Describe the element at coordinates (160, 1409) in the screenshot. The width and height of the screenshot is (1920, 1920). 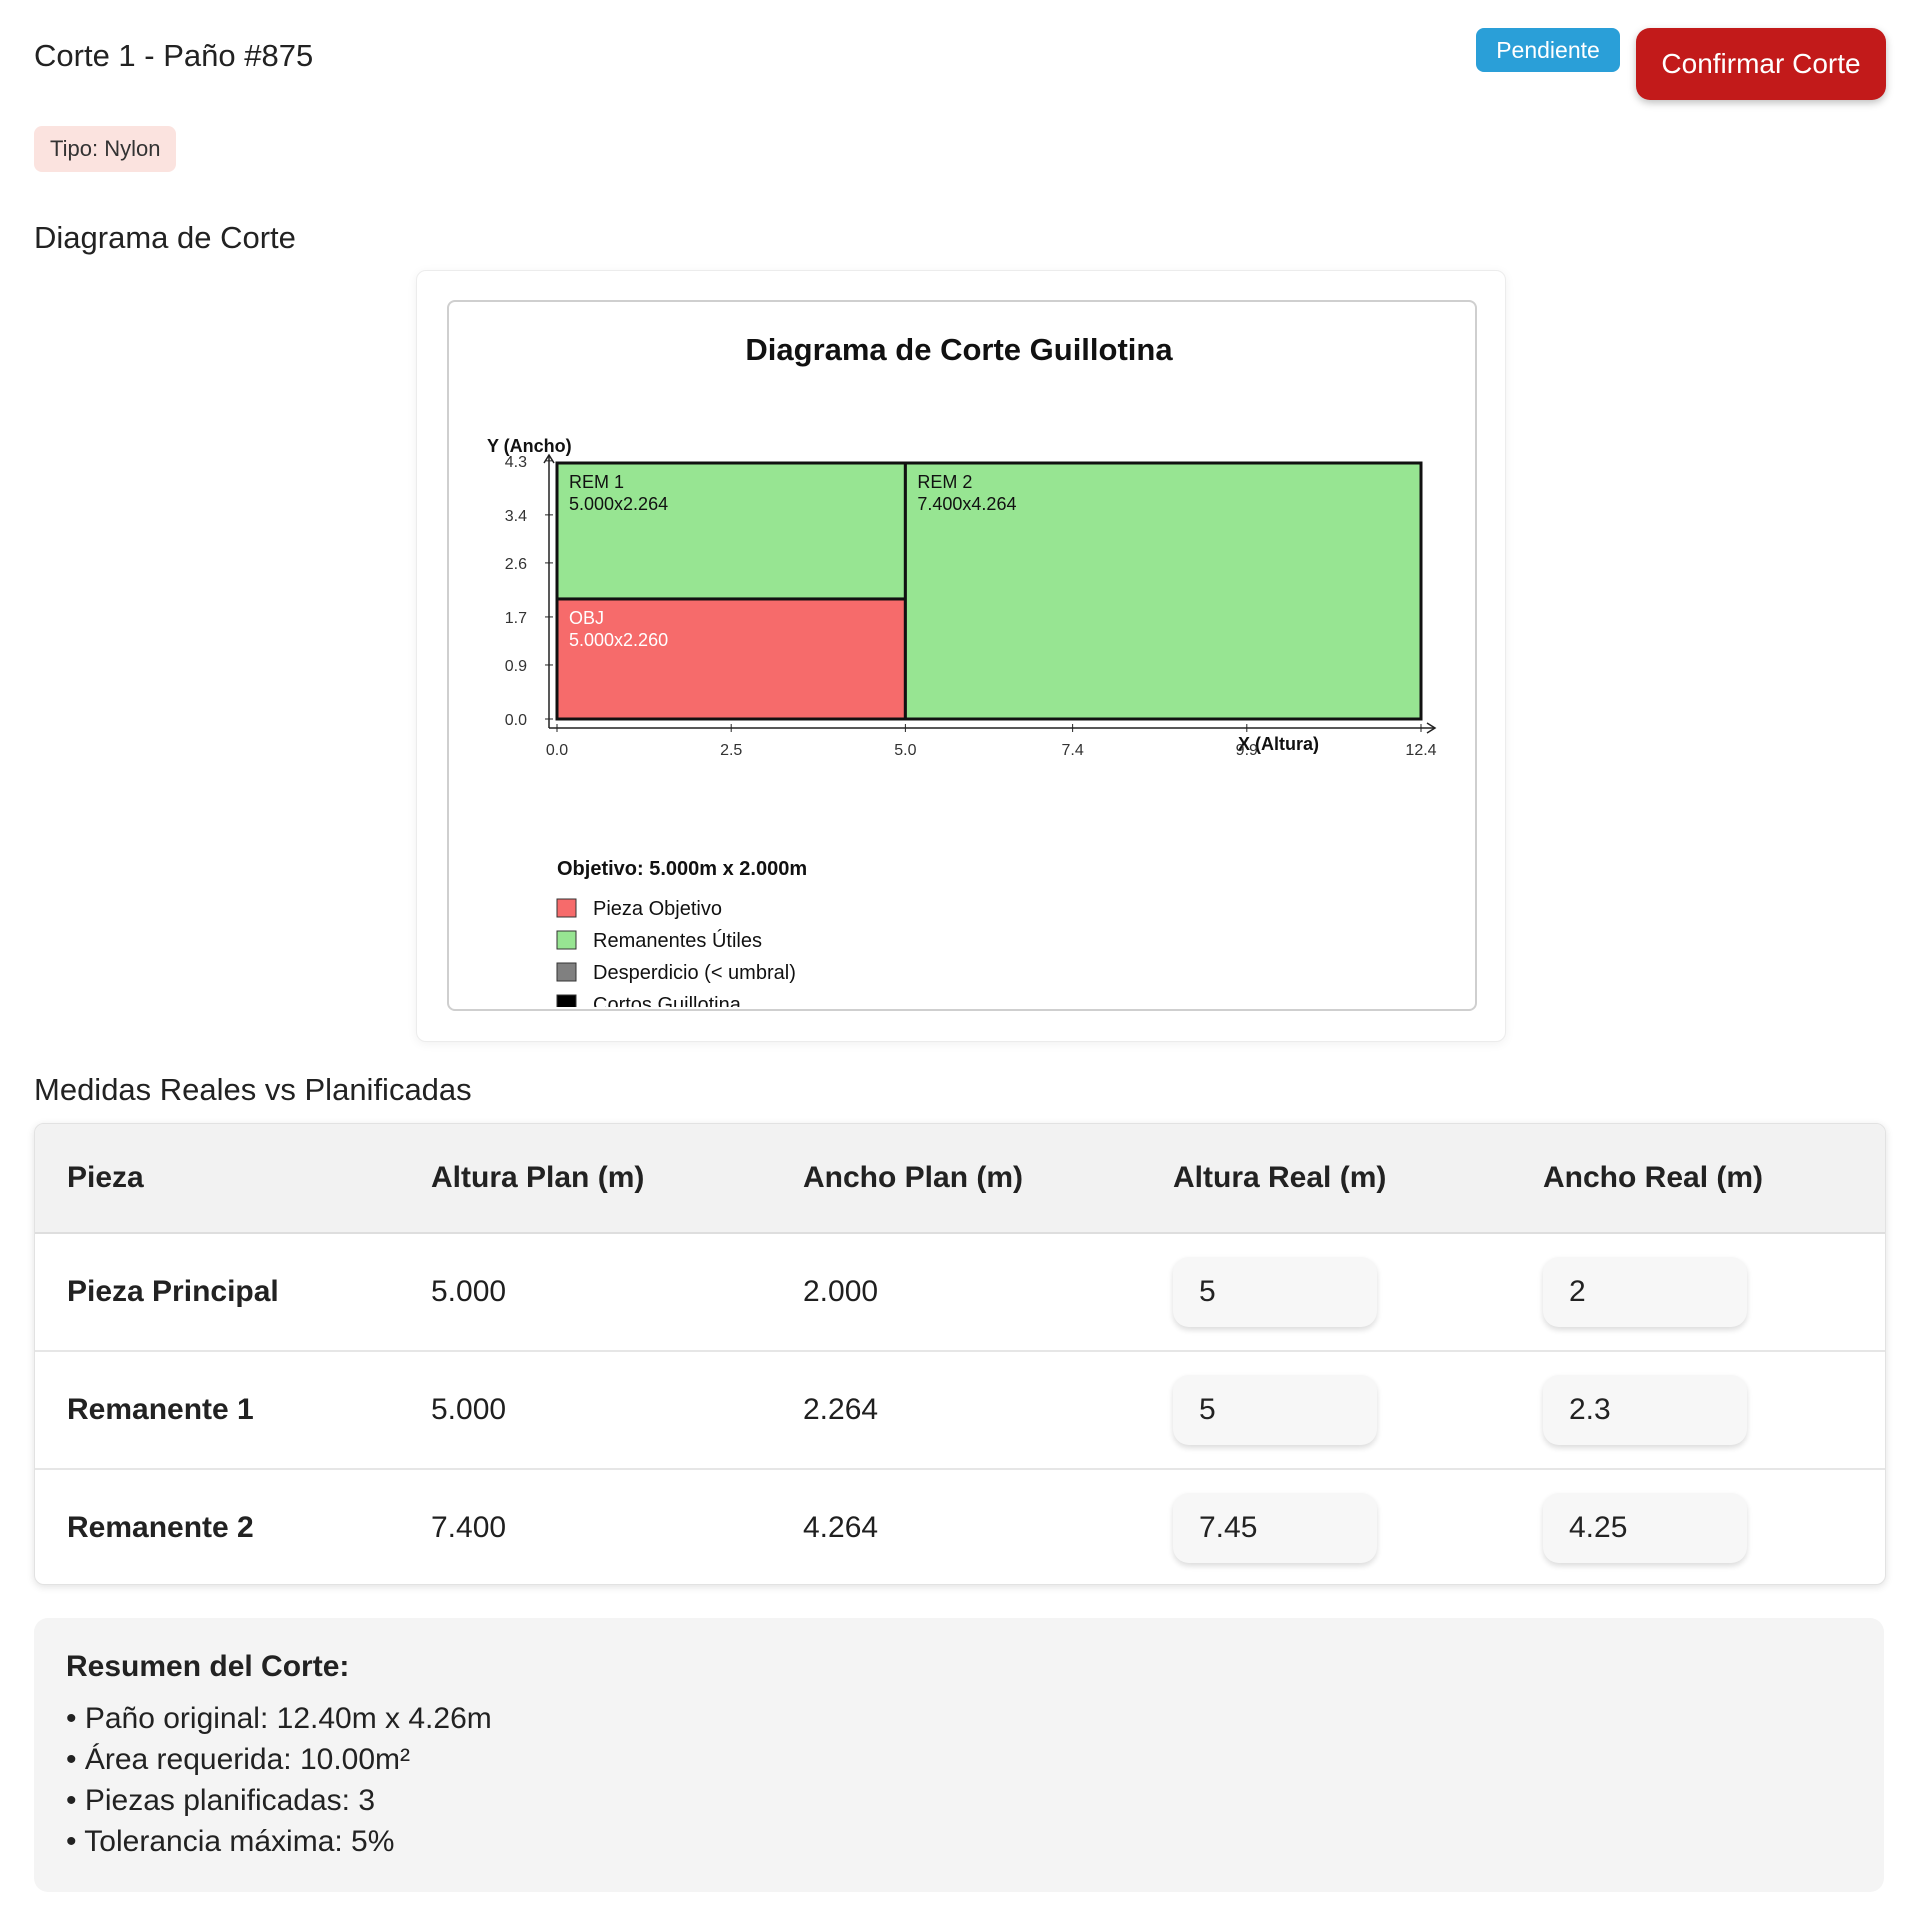
I see `piece-name: Remanente 1` at that location.